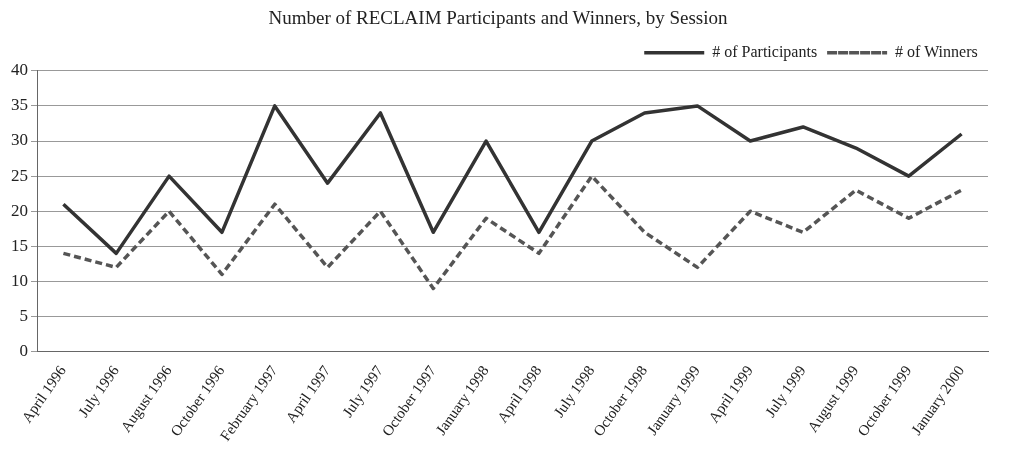  Describe the element at coordinates (19, 140) in the screenshot. I see `y-tick-label: 30` at that location.